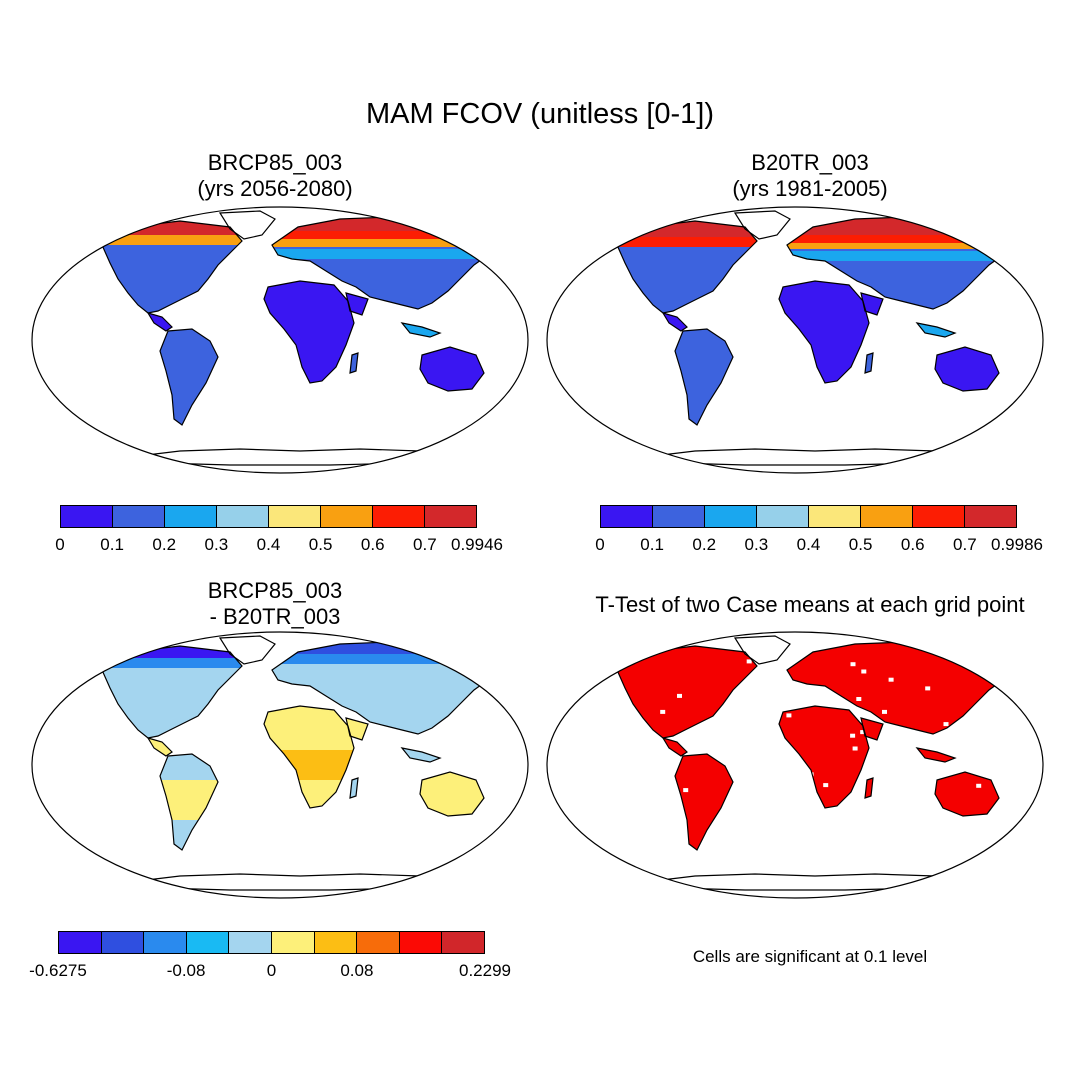  What do you see at coordinates (275, 176) in the screenshot?
I see `panel-title-top-left: BRCP85_003 (yrs 2056-2080)` at bounding box center [275, 176].